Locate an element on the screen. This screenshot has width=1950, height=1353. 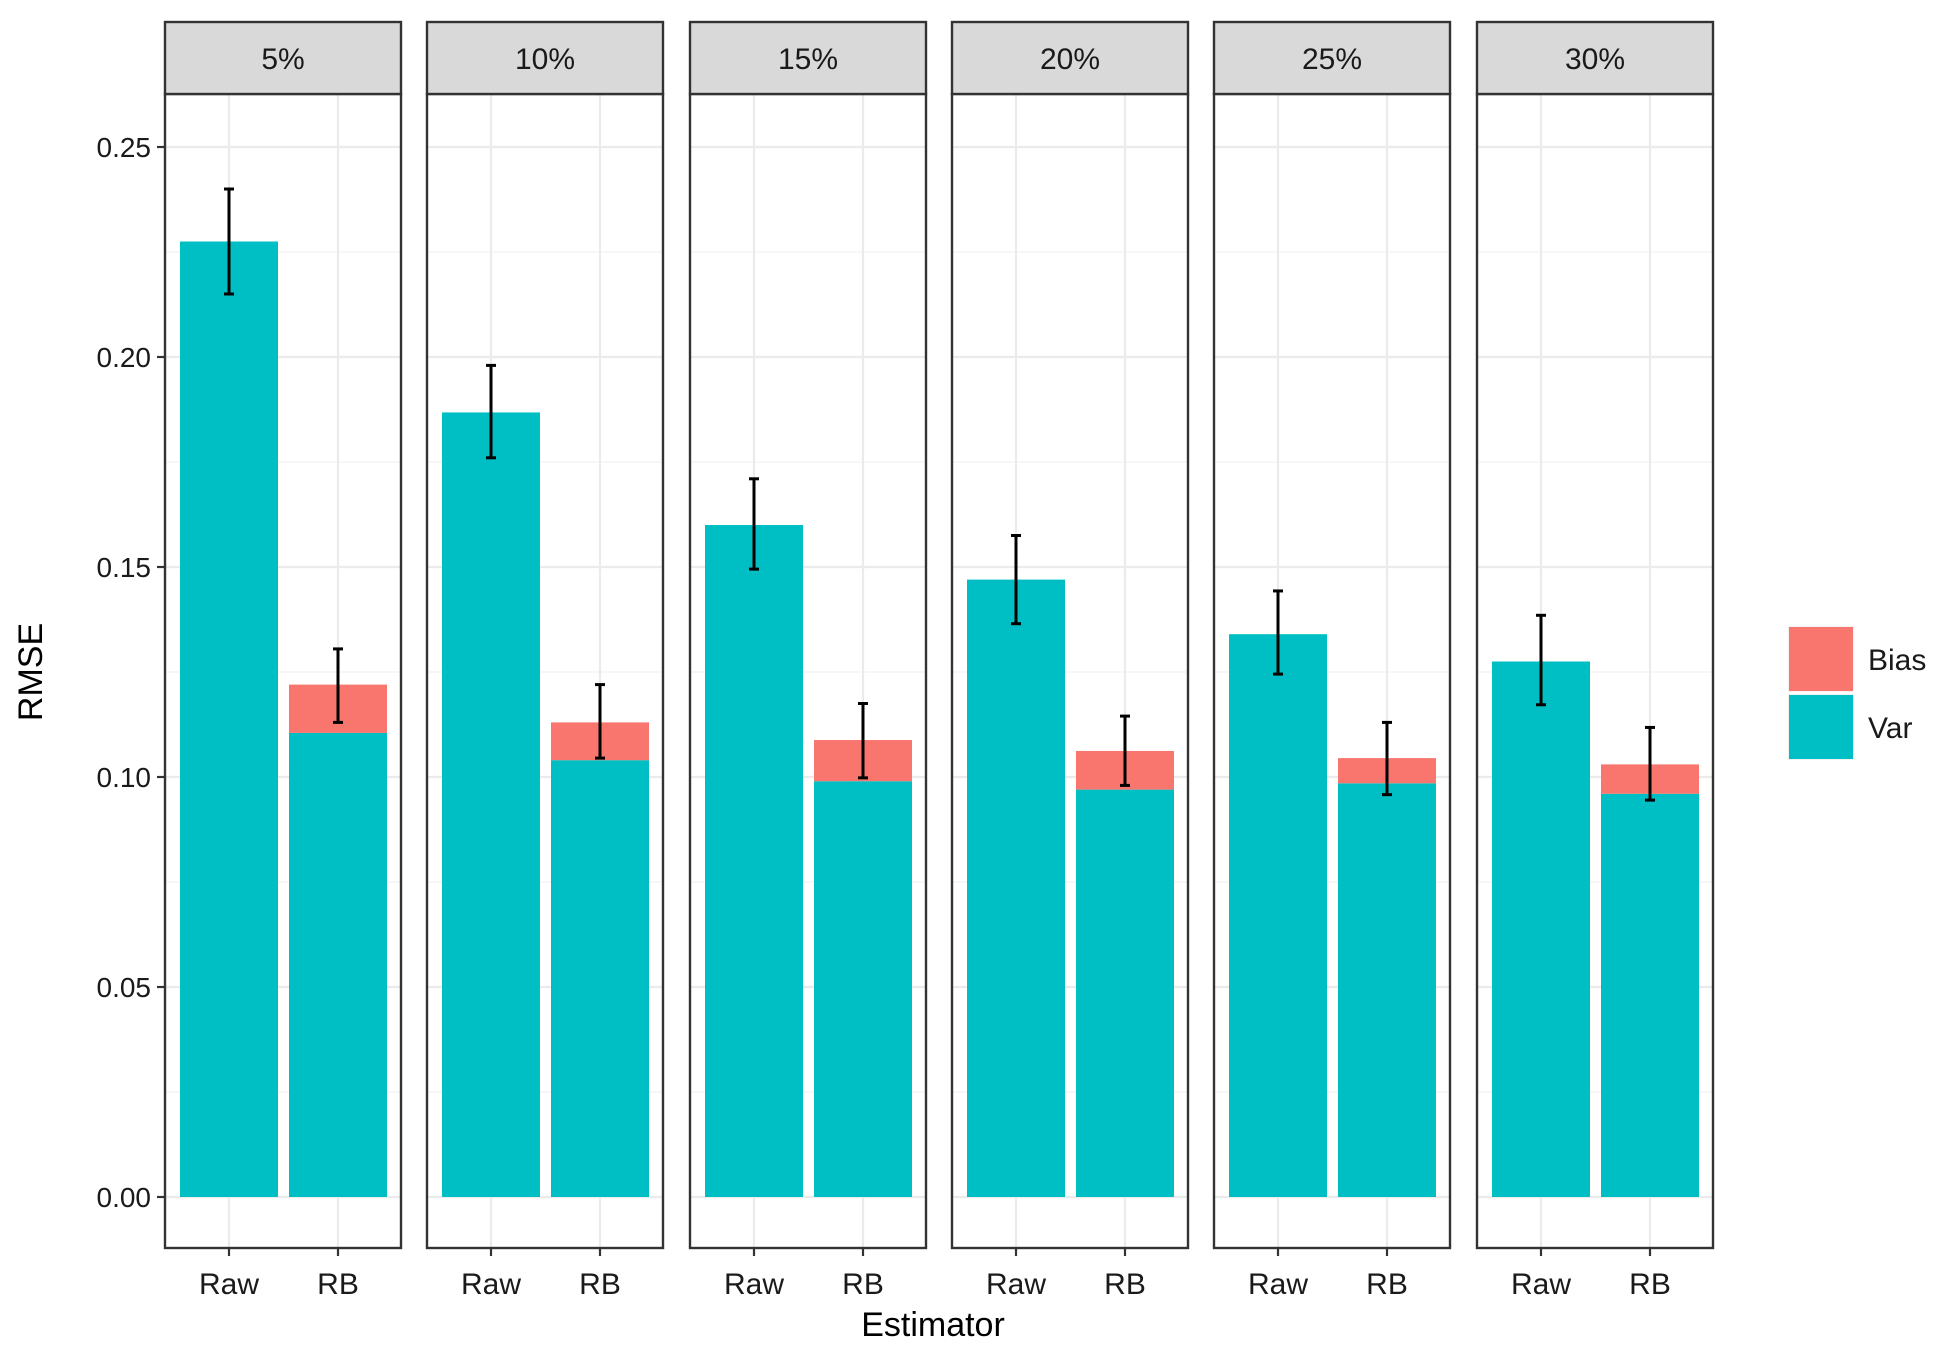
y-tick-label: 0.00 is located at coordinates (124, 1197).